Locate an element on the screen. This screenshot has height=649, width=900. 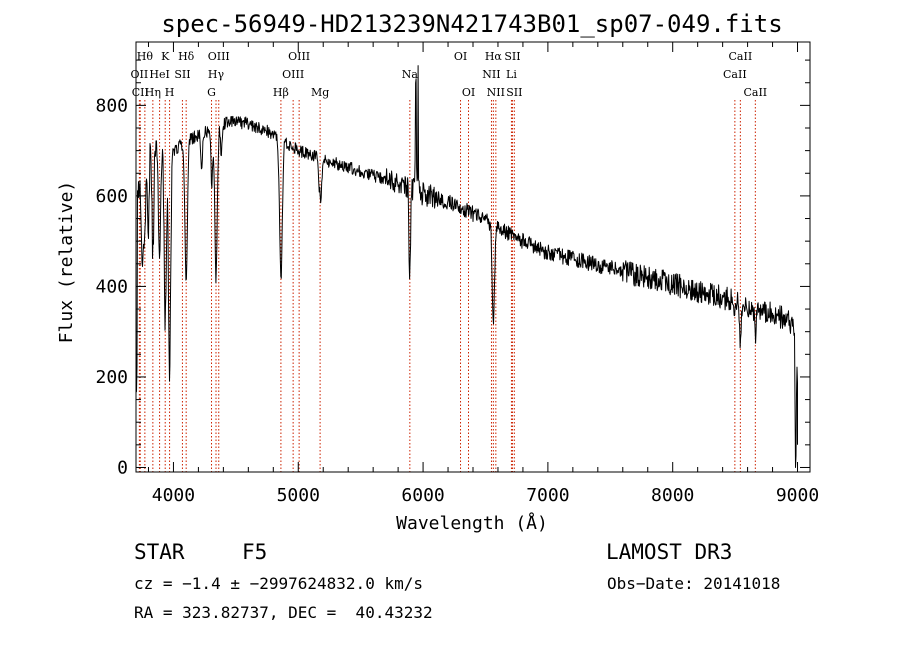
x-tick-label: 4000 is located at coordinates (173, 495).